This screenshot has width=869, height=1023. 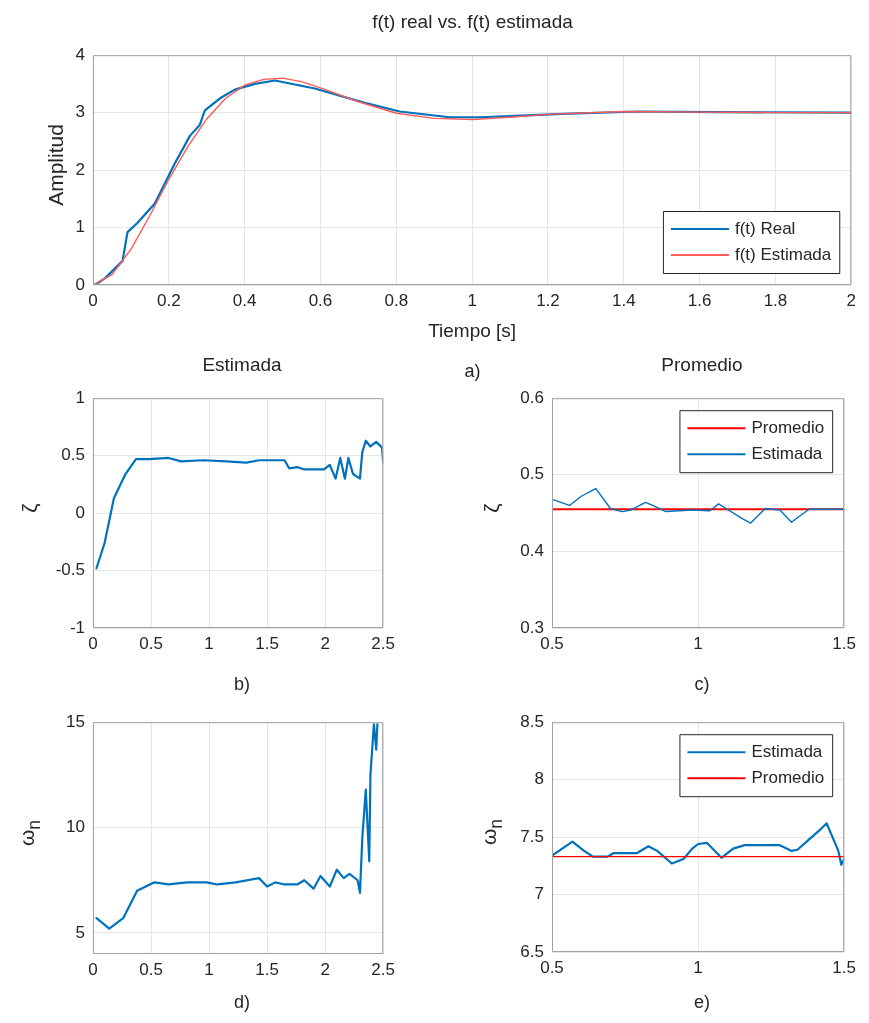 I want to click on x-tick-label: 0.4, so click(x=244, y=300).